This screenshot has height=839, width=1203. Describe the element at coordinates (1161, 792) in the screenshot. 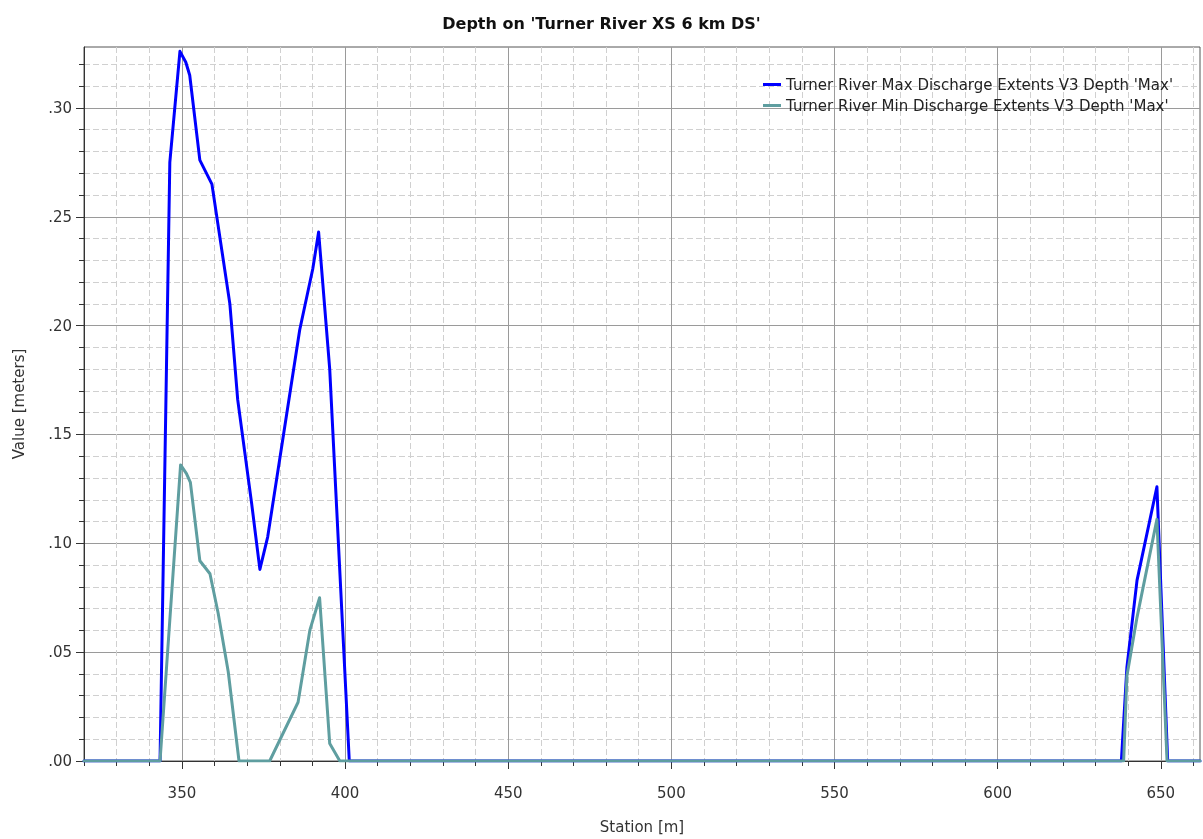

I see `x-tick-label: 650` at that location.